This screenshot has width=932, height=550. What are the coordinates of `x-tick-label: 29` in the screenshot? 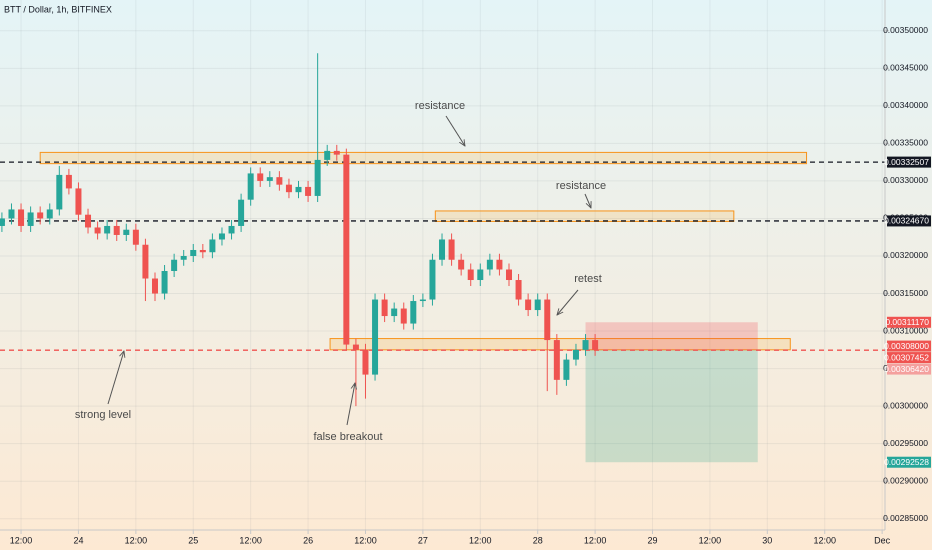 It's located at (653, 540).